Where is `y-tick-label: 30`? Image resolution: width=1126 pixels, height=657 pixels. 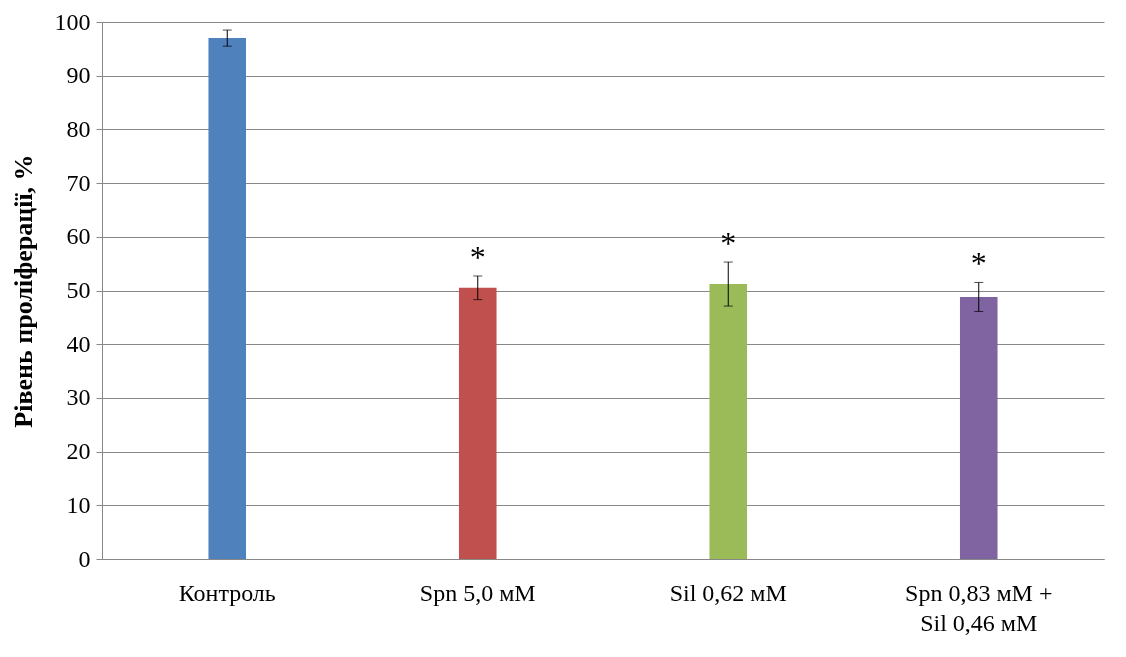 y-tick-label: 30 is located at coordinates (78, 397).